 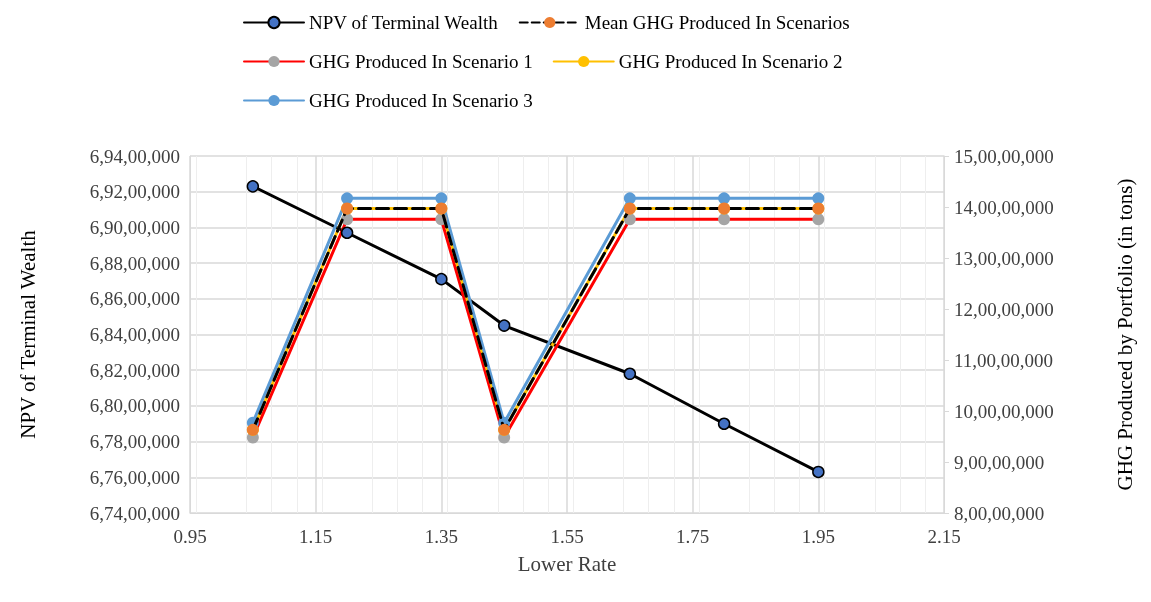 I want to click on y2-tick-label: 8,00,00,000, so click(x=999, y=513).